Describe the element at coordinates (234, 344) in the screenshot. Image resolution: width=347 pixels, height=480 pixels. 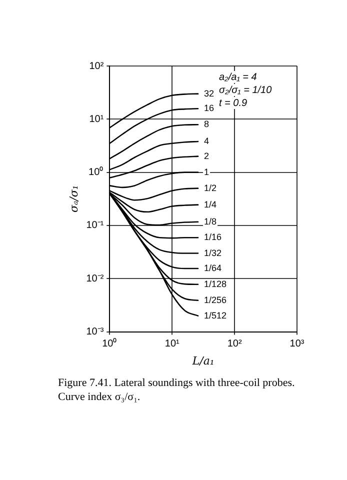
I see `x-tick-label: 10²` at that location.